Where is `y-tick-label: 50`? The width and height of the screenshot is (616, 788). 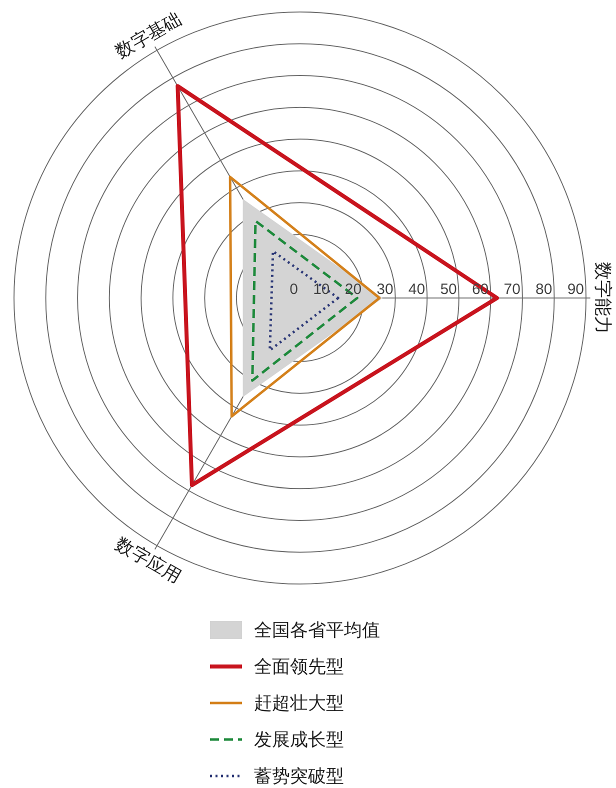
y-tick-label: 50 is located at coordinates (448, 289).